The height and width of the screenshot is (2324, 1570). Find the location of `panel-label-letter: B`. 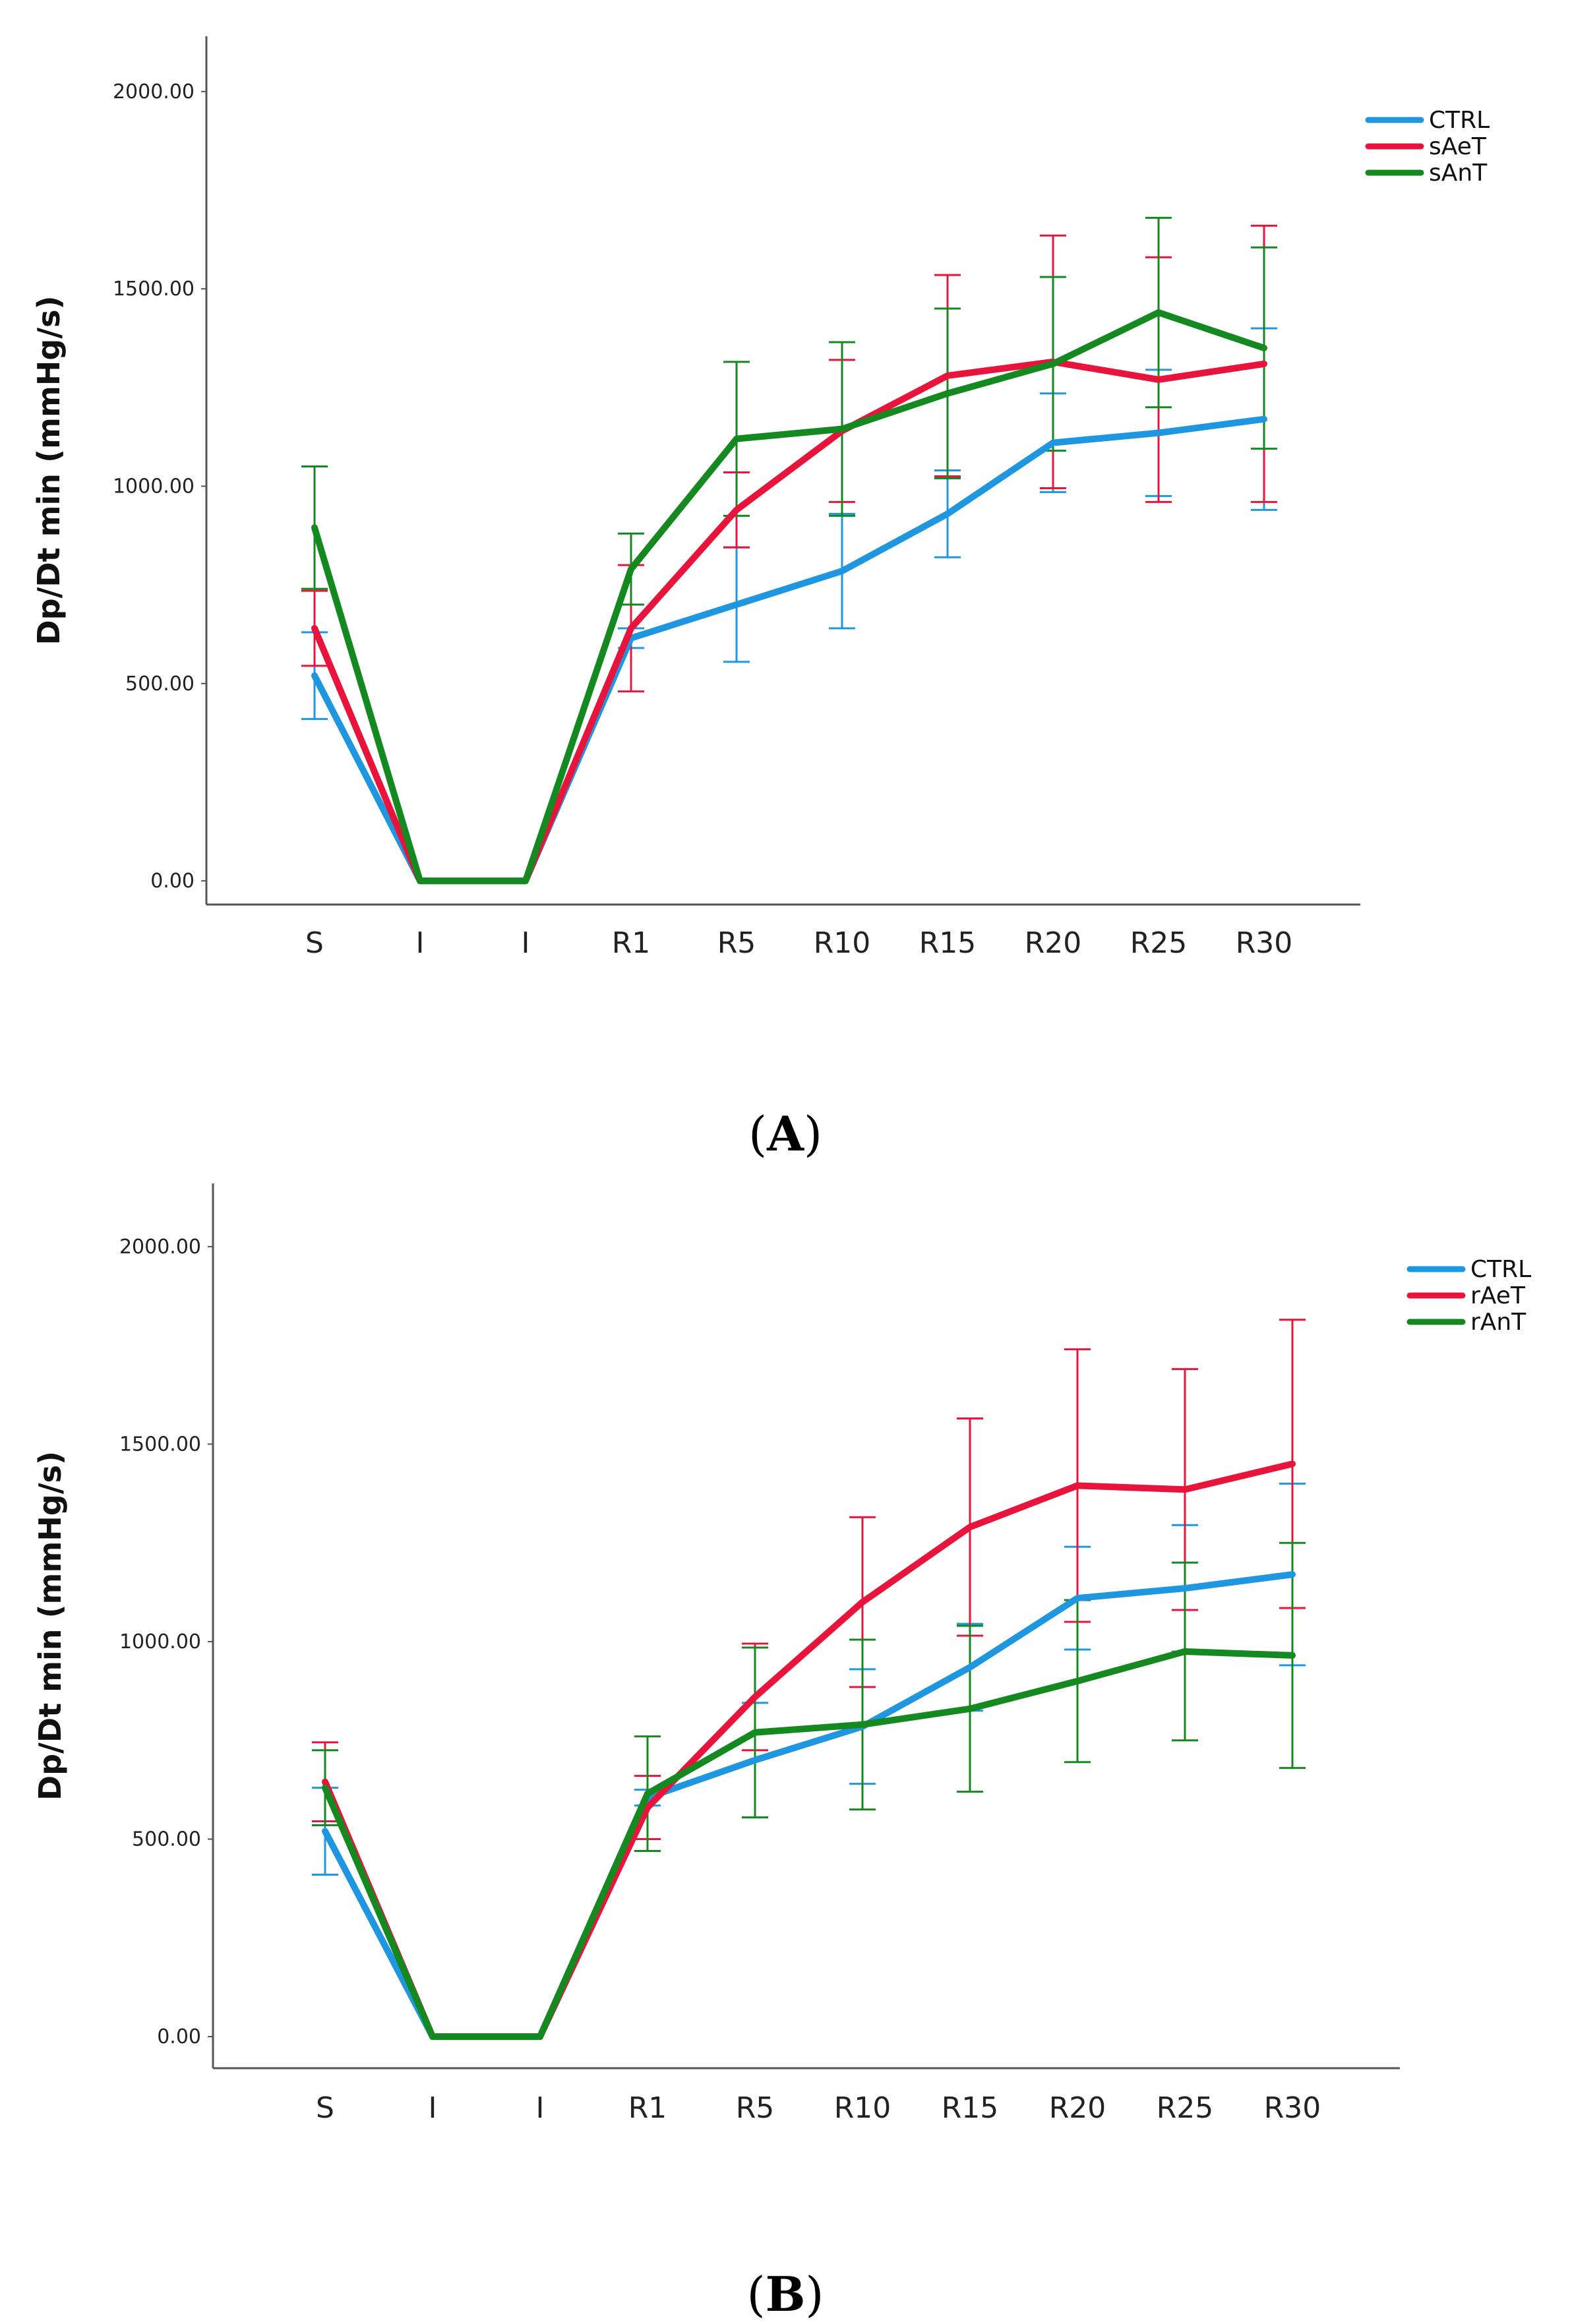

panel-label-letter: B is located at coordinates (786, 2294).